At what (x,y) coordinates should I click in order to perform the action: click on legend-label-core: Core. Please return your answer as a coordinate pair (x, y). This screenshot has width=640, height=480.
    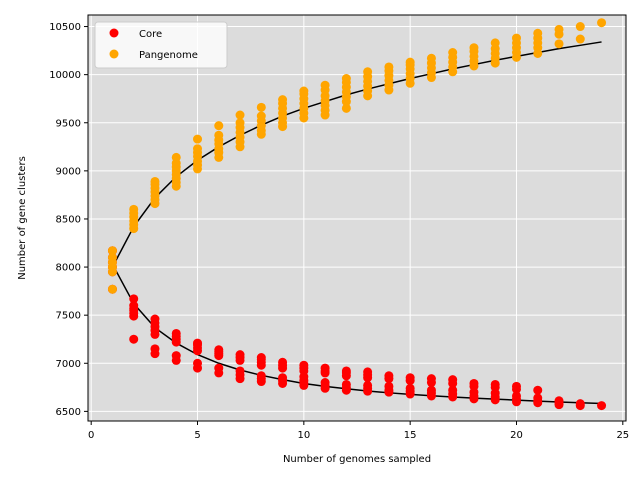
    Looking at the image, I should click on (150, 34).